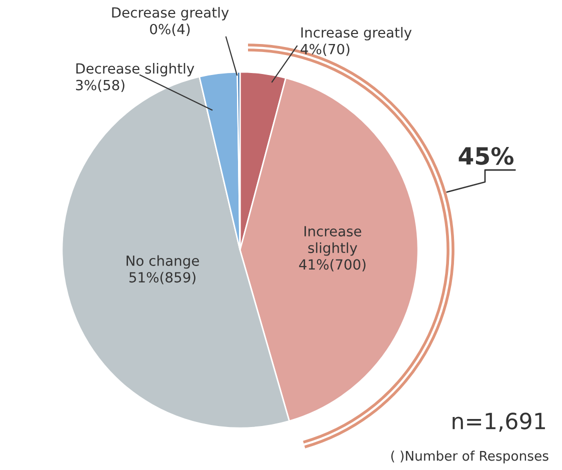  I want to click on slice-label: No change, so click(162, 262).